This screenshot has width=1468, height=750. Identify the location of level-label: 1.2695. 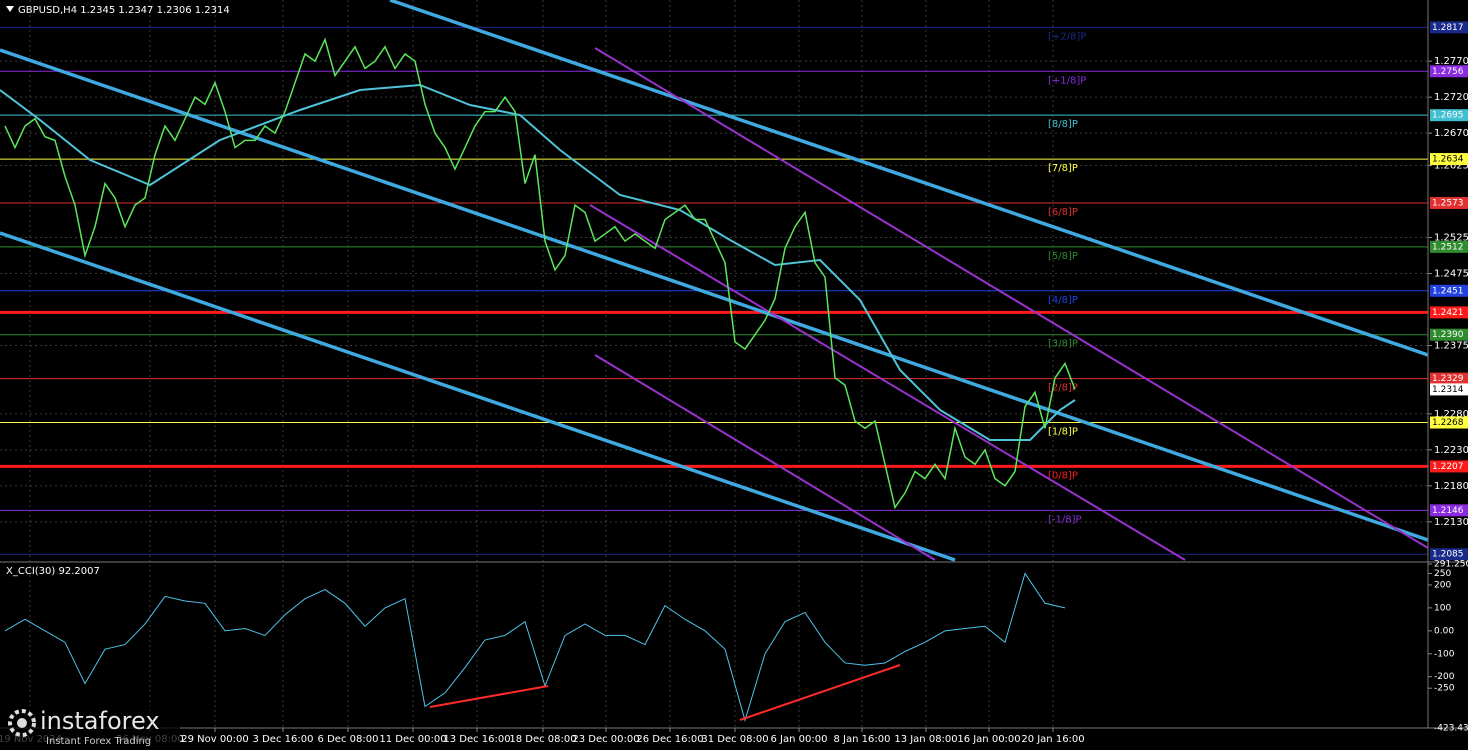
(1448, 116).